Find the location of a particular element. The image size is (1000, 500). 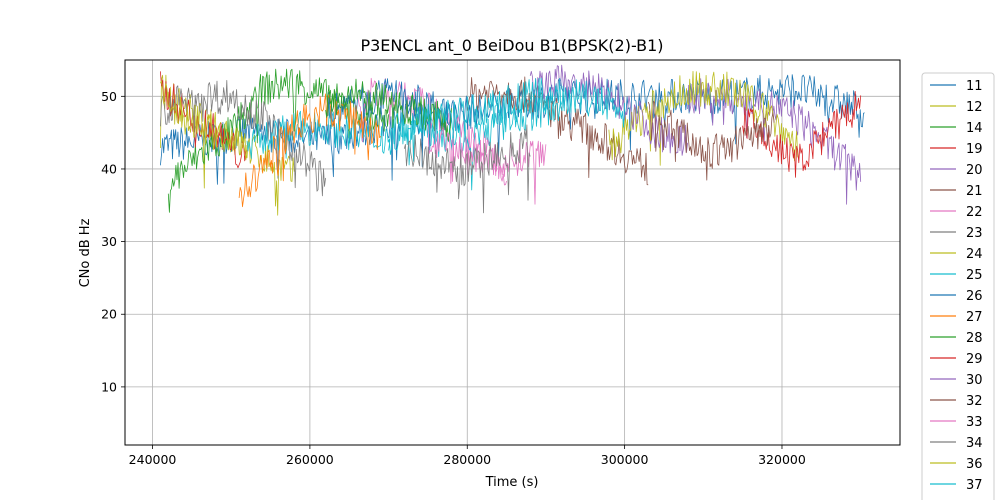

x-tick-label: 240000 is located at coordinates (153, 459).